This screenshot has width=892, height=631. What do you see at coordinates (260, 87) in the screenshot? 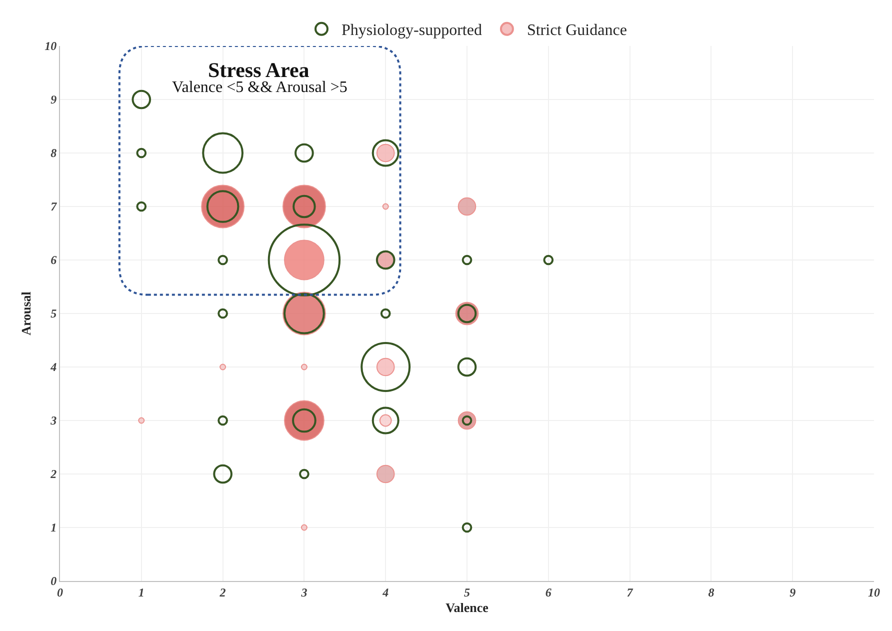
I see `annotation: Valence <5 && Arousal >5` at bounding box center [260, 87].